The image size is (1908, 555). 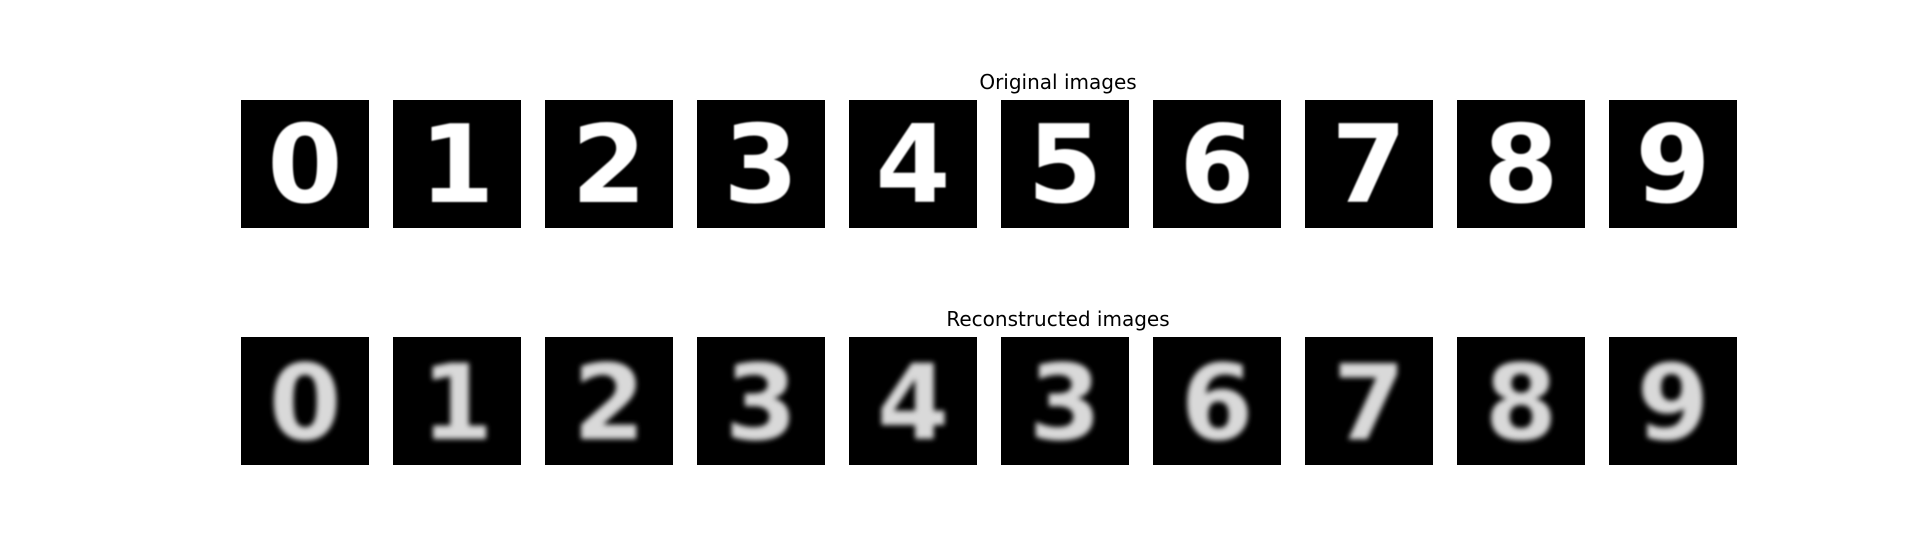 I want to click on original-digit-glyph: 7, so click(x=1368, y=165).